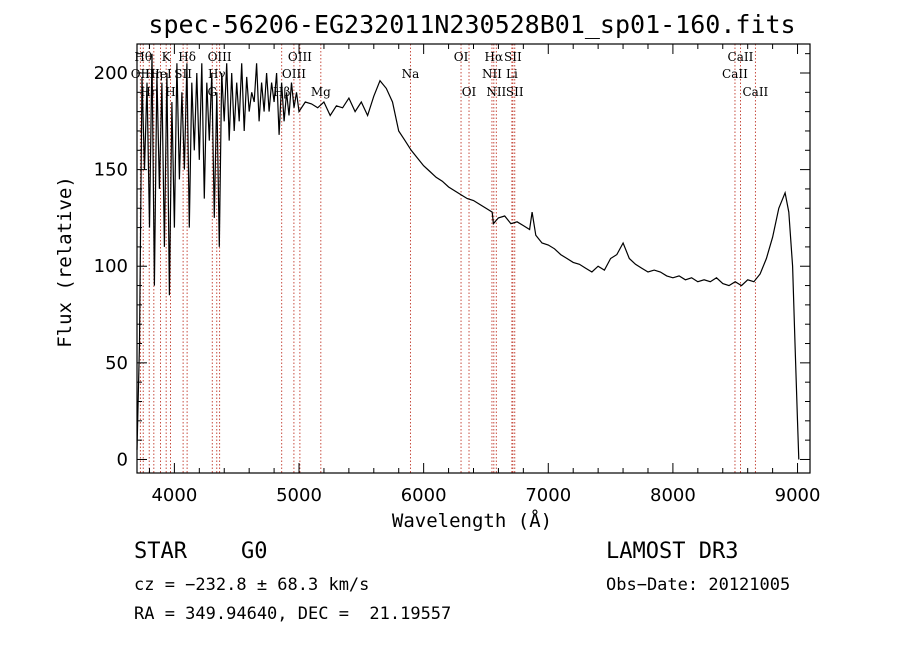 The image size is (900, 649). I want to click on line-label-25: CaII, so click(735, 74).